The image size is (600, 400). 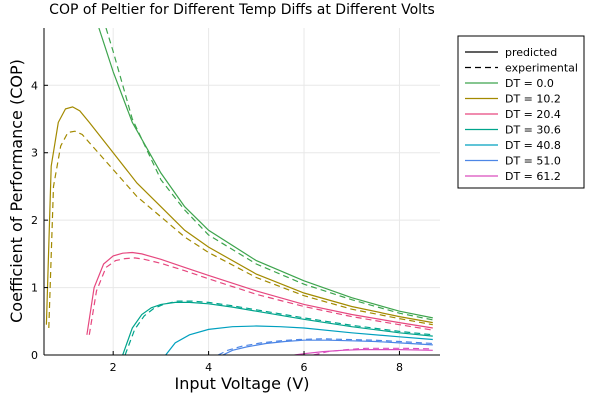 What do you see at coordinates (256, 362) in the screenshot?
I see `x-ticks: 2 4 6 8` at bounding box center [256, 362].